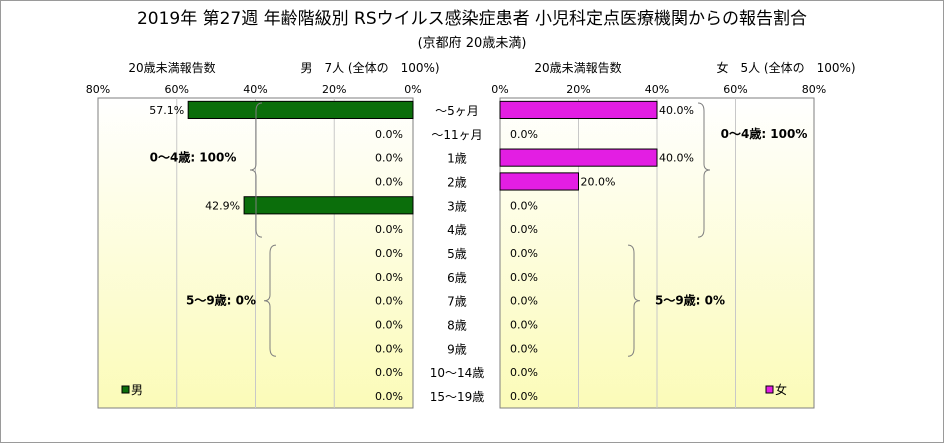 The height and width of the screenshot is (443, 944). I want to click on female-legend-label: 女, so click(781, 389).